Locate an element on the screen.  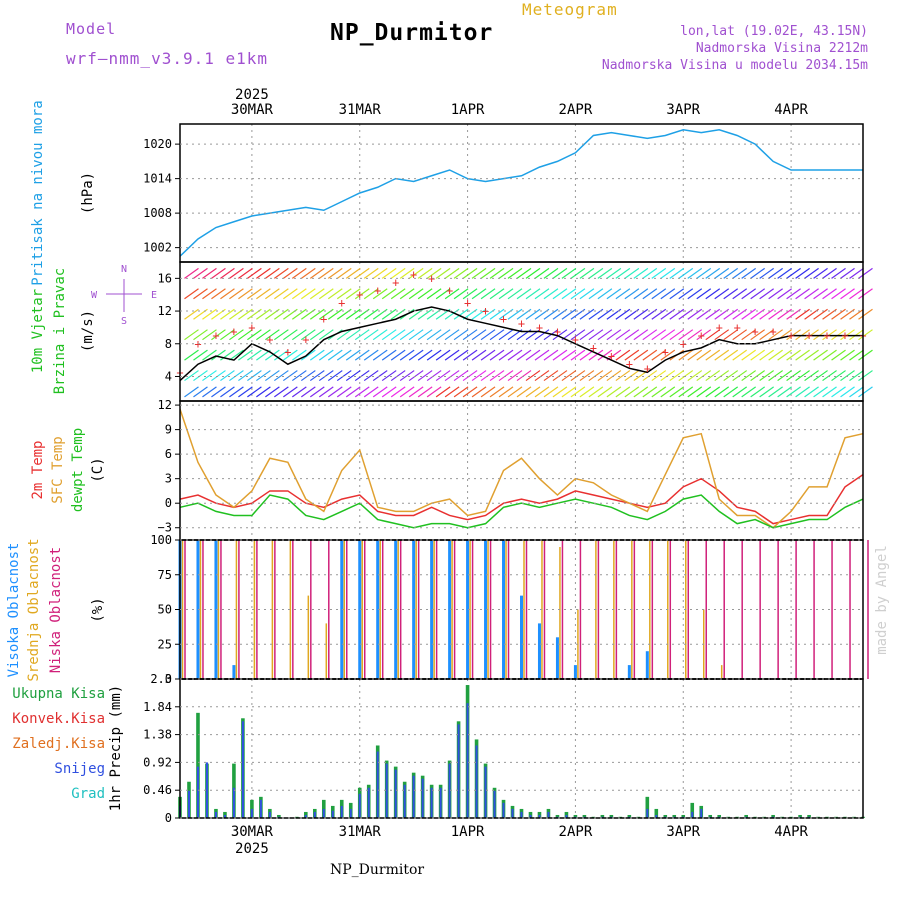
model-name: wrf–nmm_v3.9.1 e1km is located at coordinates (167, 58).